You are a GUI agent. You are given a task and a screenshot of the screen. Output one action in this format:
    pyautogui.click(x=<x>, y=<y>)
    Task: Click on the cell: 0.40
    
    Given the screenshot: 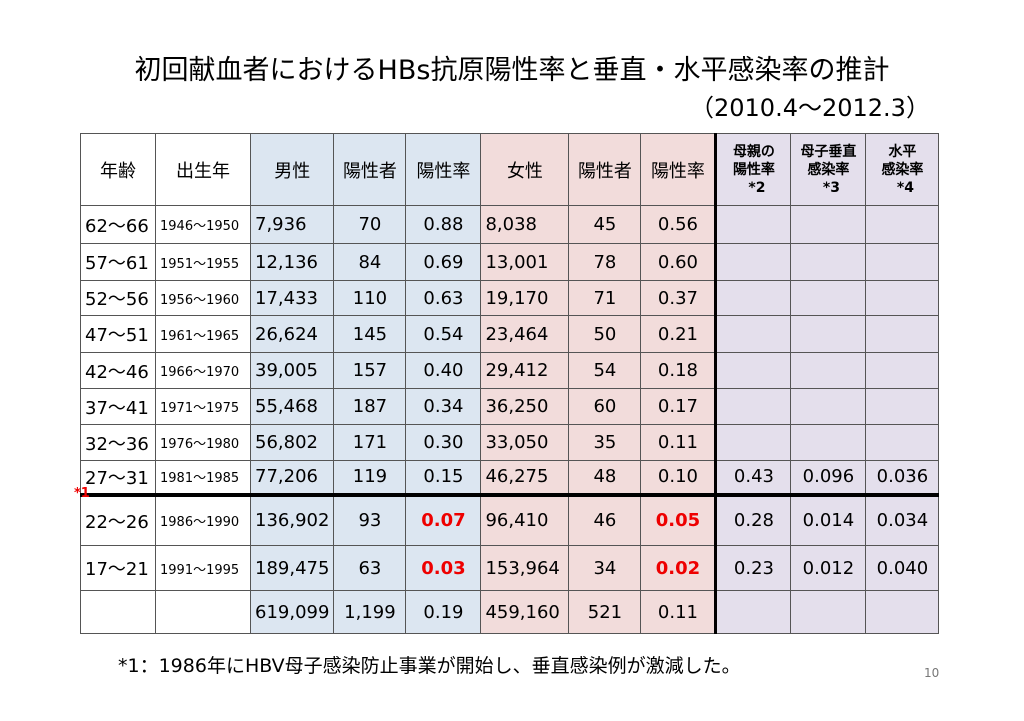 What is the action you would take?
    pyautogui.click(x=443, y=370)
    